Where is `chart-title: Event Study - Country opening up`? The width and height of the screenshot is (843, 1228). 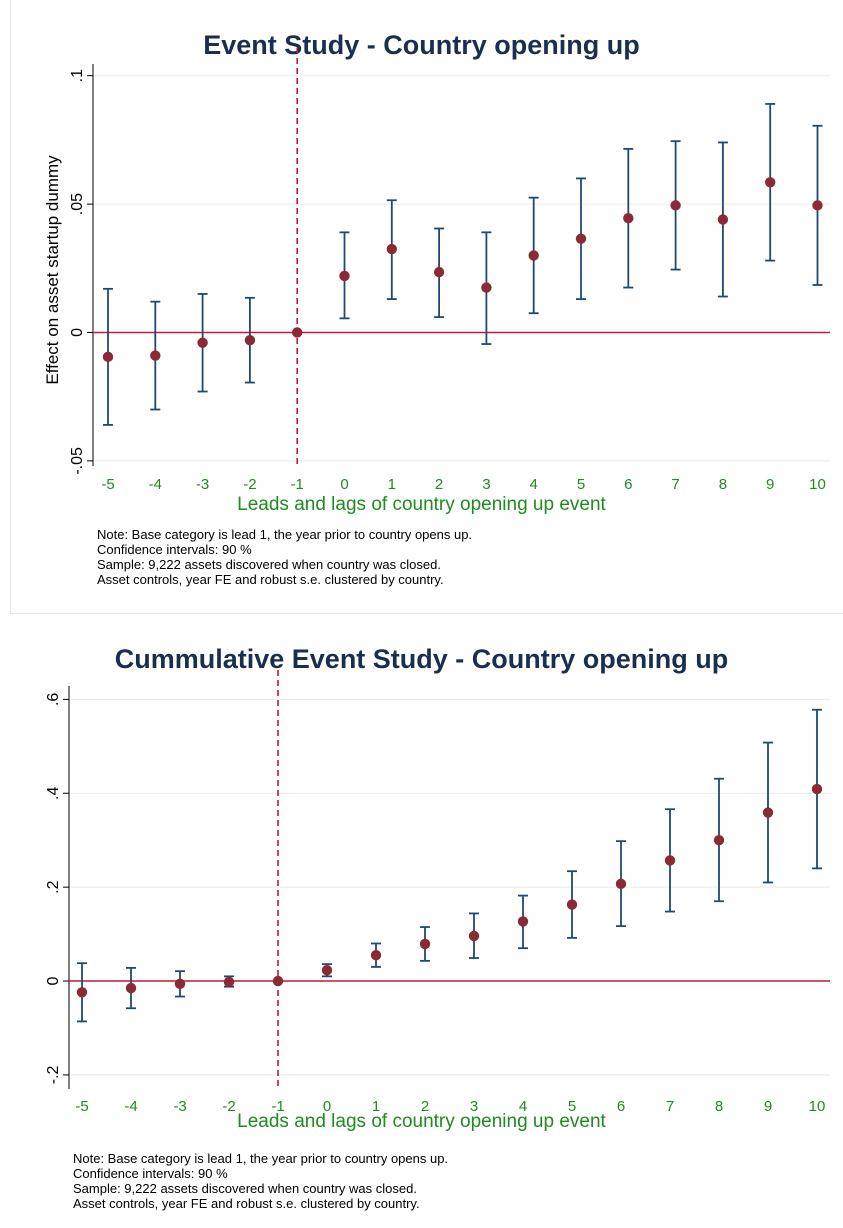 chart-title: Event Study - Country opening up is located at coordinates (421, 45).